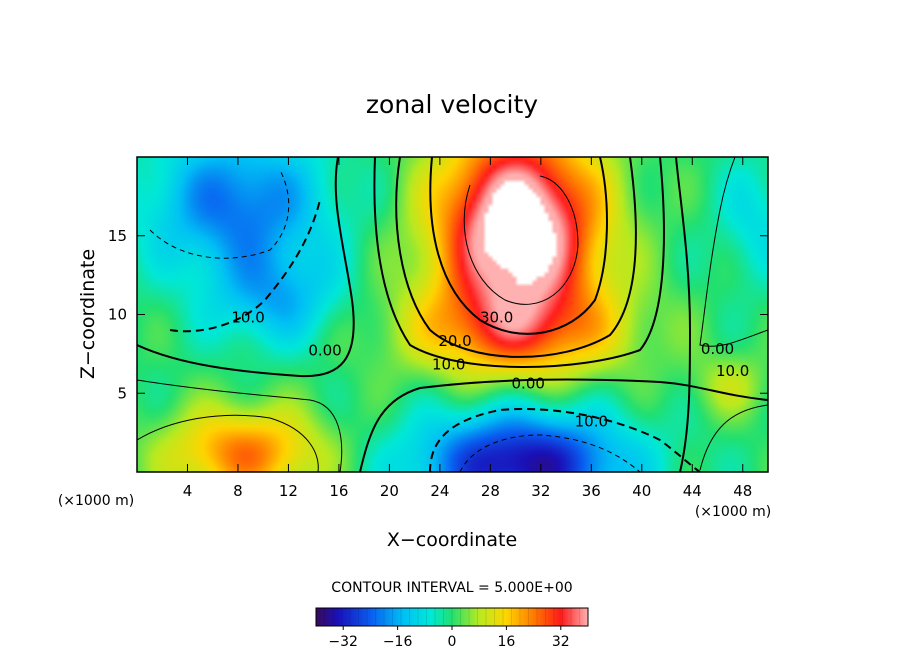 The width and height of the screenshot is (904, 654). I want to click on chart-title: zonal velocity, so click(452, 104).